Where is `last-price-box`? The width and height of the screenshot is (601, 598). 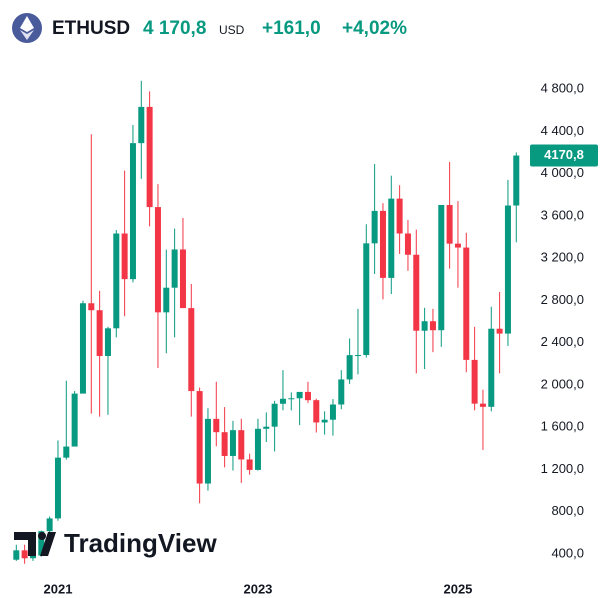 last-price-box is located at coordinates (564, 155).